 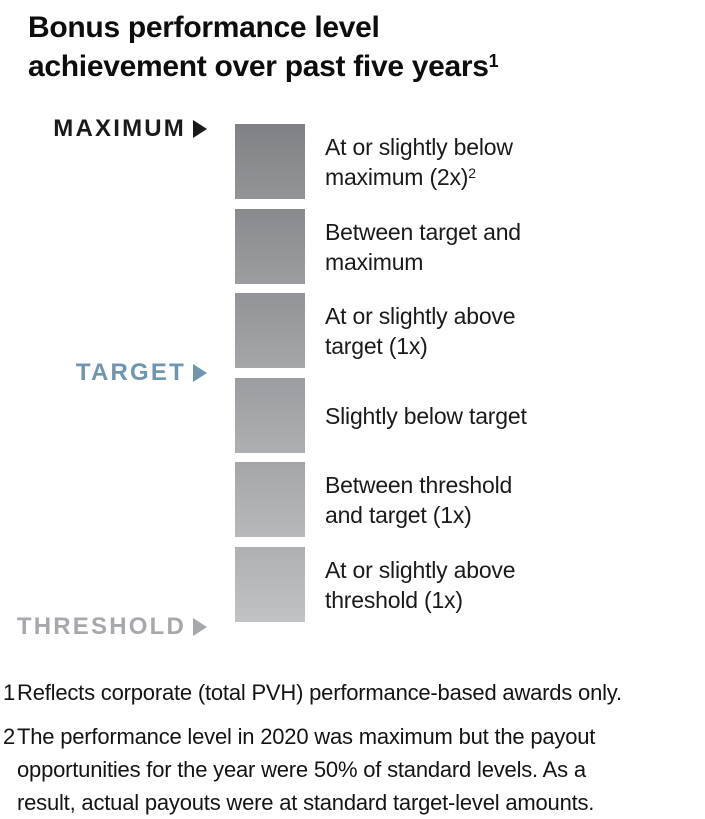 What do you see at coordinates (493, 61) in the screenshot?
I see `title-footnote-ref: 1` at bounding box center [493, 61].